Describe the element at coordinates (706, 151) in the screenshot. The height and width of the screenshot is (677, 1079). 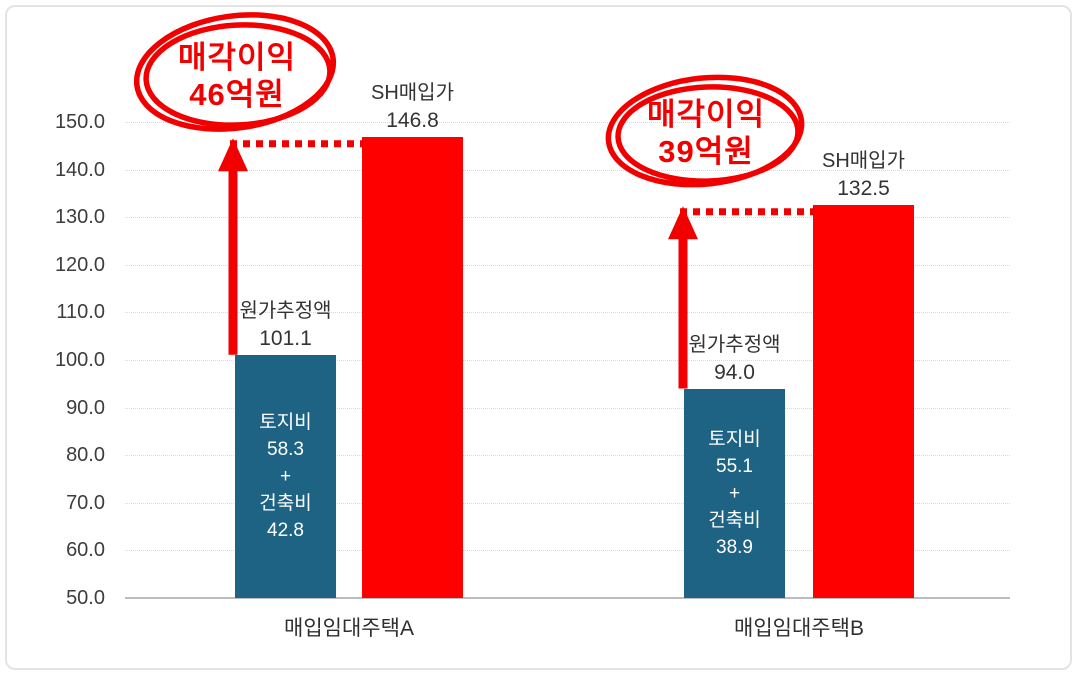
I see `sale-profit-value: 39억원` at that location.